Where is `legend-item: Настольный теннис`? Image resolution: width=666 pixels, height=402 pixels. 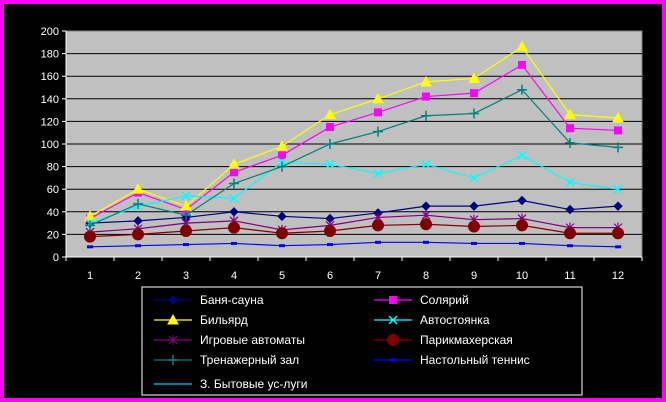 legend-item: Настольный теннис is located at coordinates (452, 360).